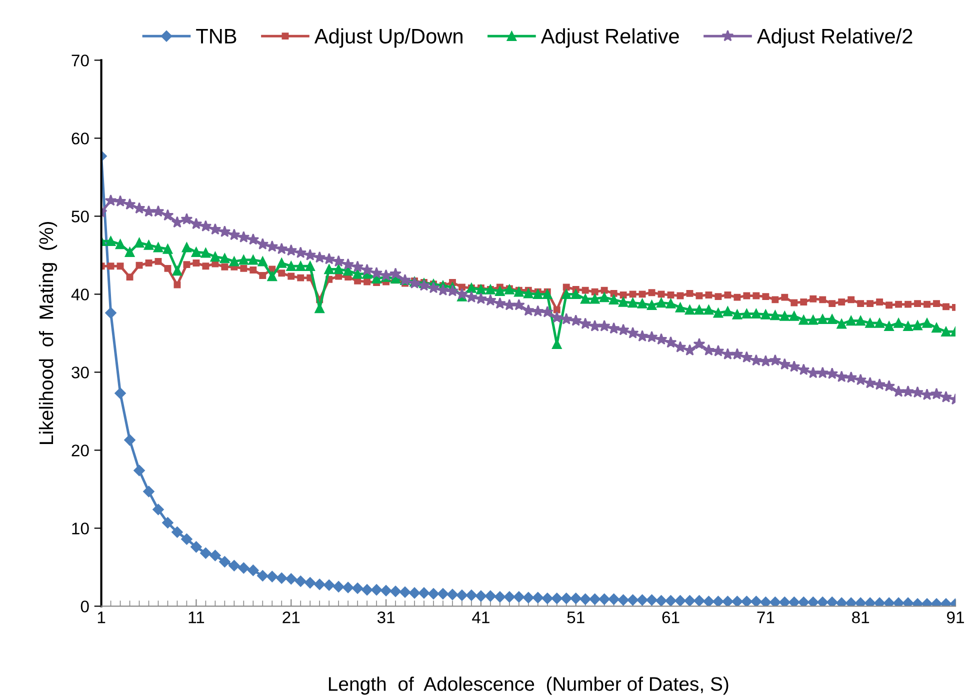 The height and width of the screenshot is (700, 974). I want to click on y-tick-label: 0, so click(84, 606).